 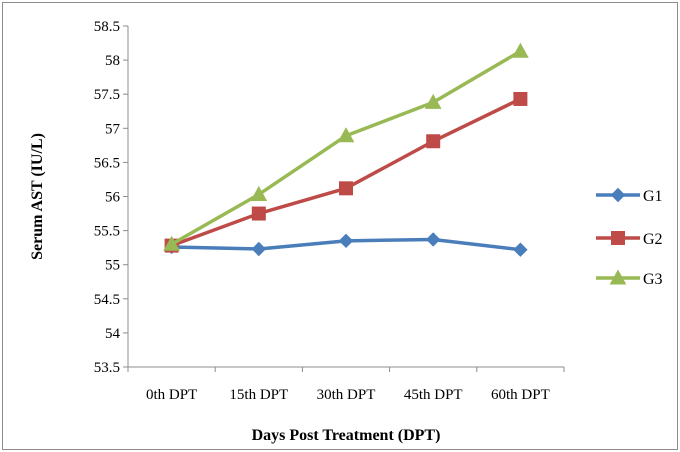 I want to click on legend-item-g2: G2, so click(x=629, y=239).